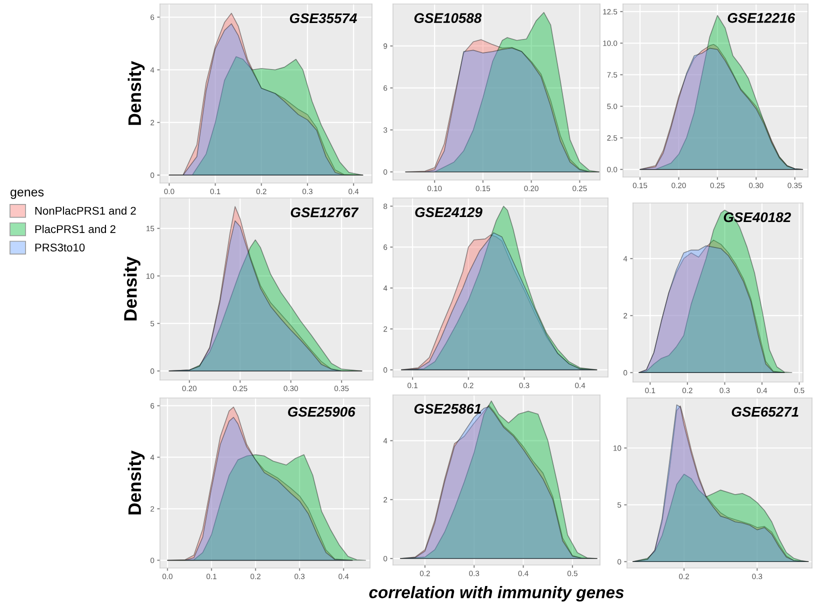 Image resolution: width=821 pixels, height=613 pixels. Describe the element at coordinates (762, 18) in the screenshot. I see `text: GSE12216` at that location.